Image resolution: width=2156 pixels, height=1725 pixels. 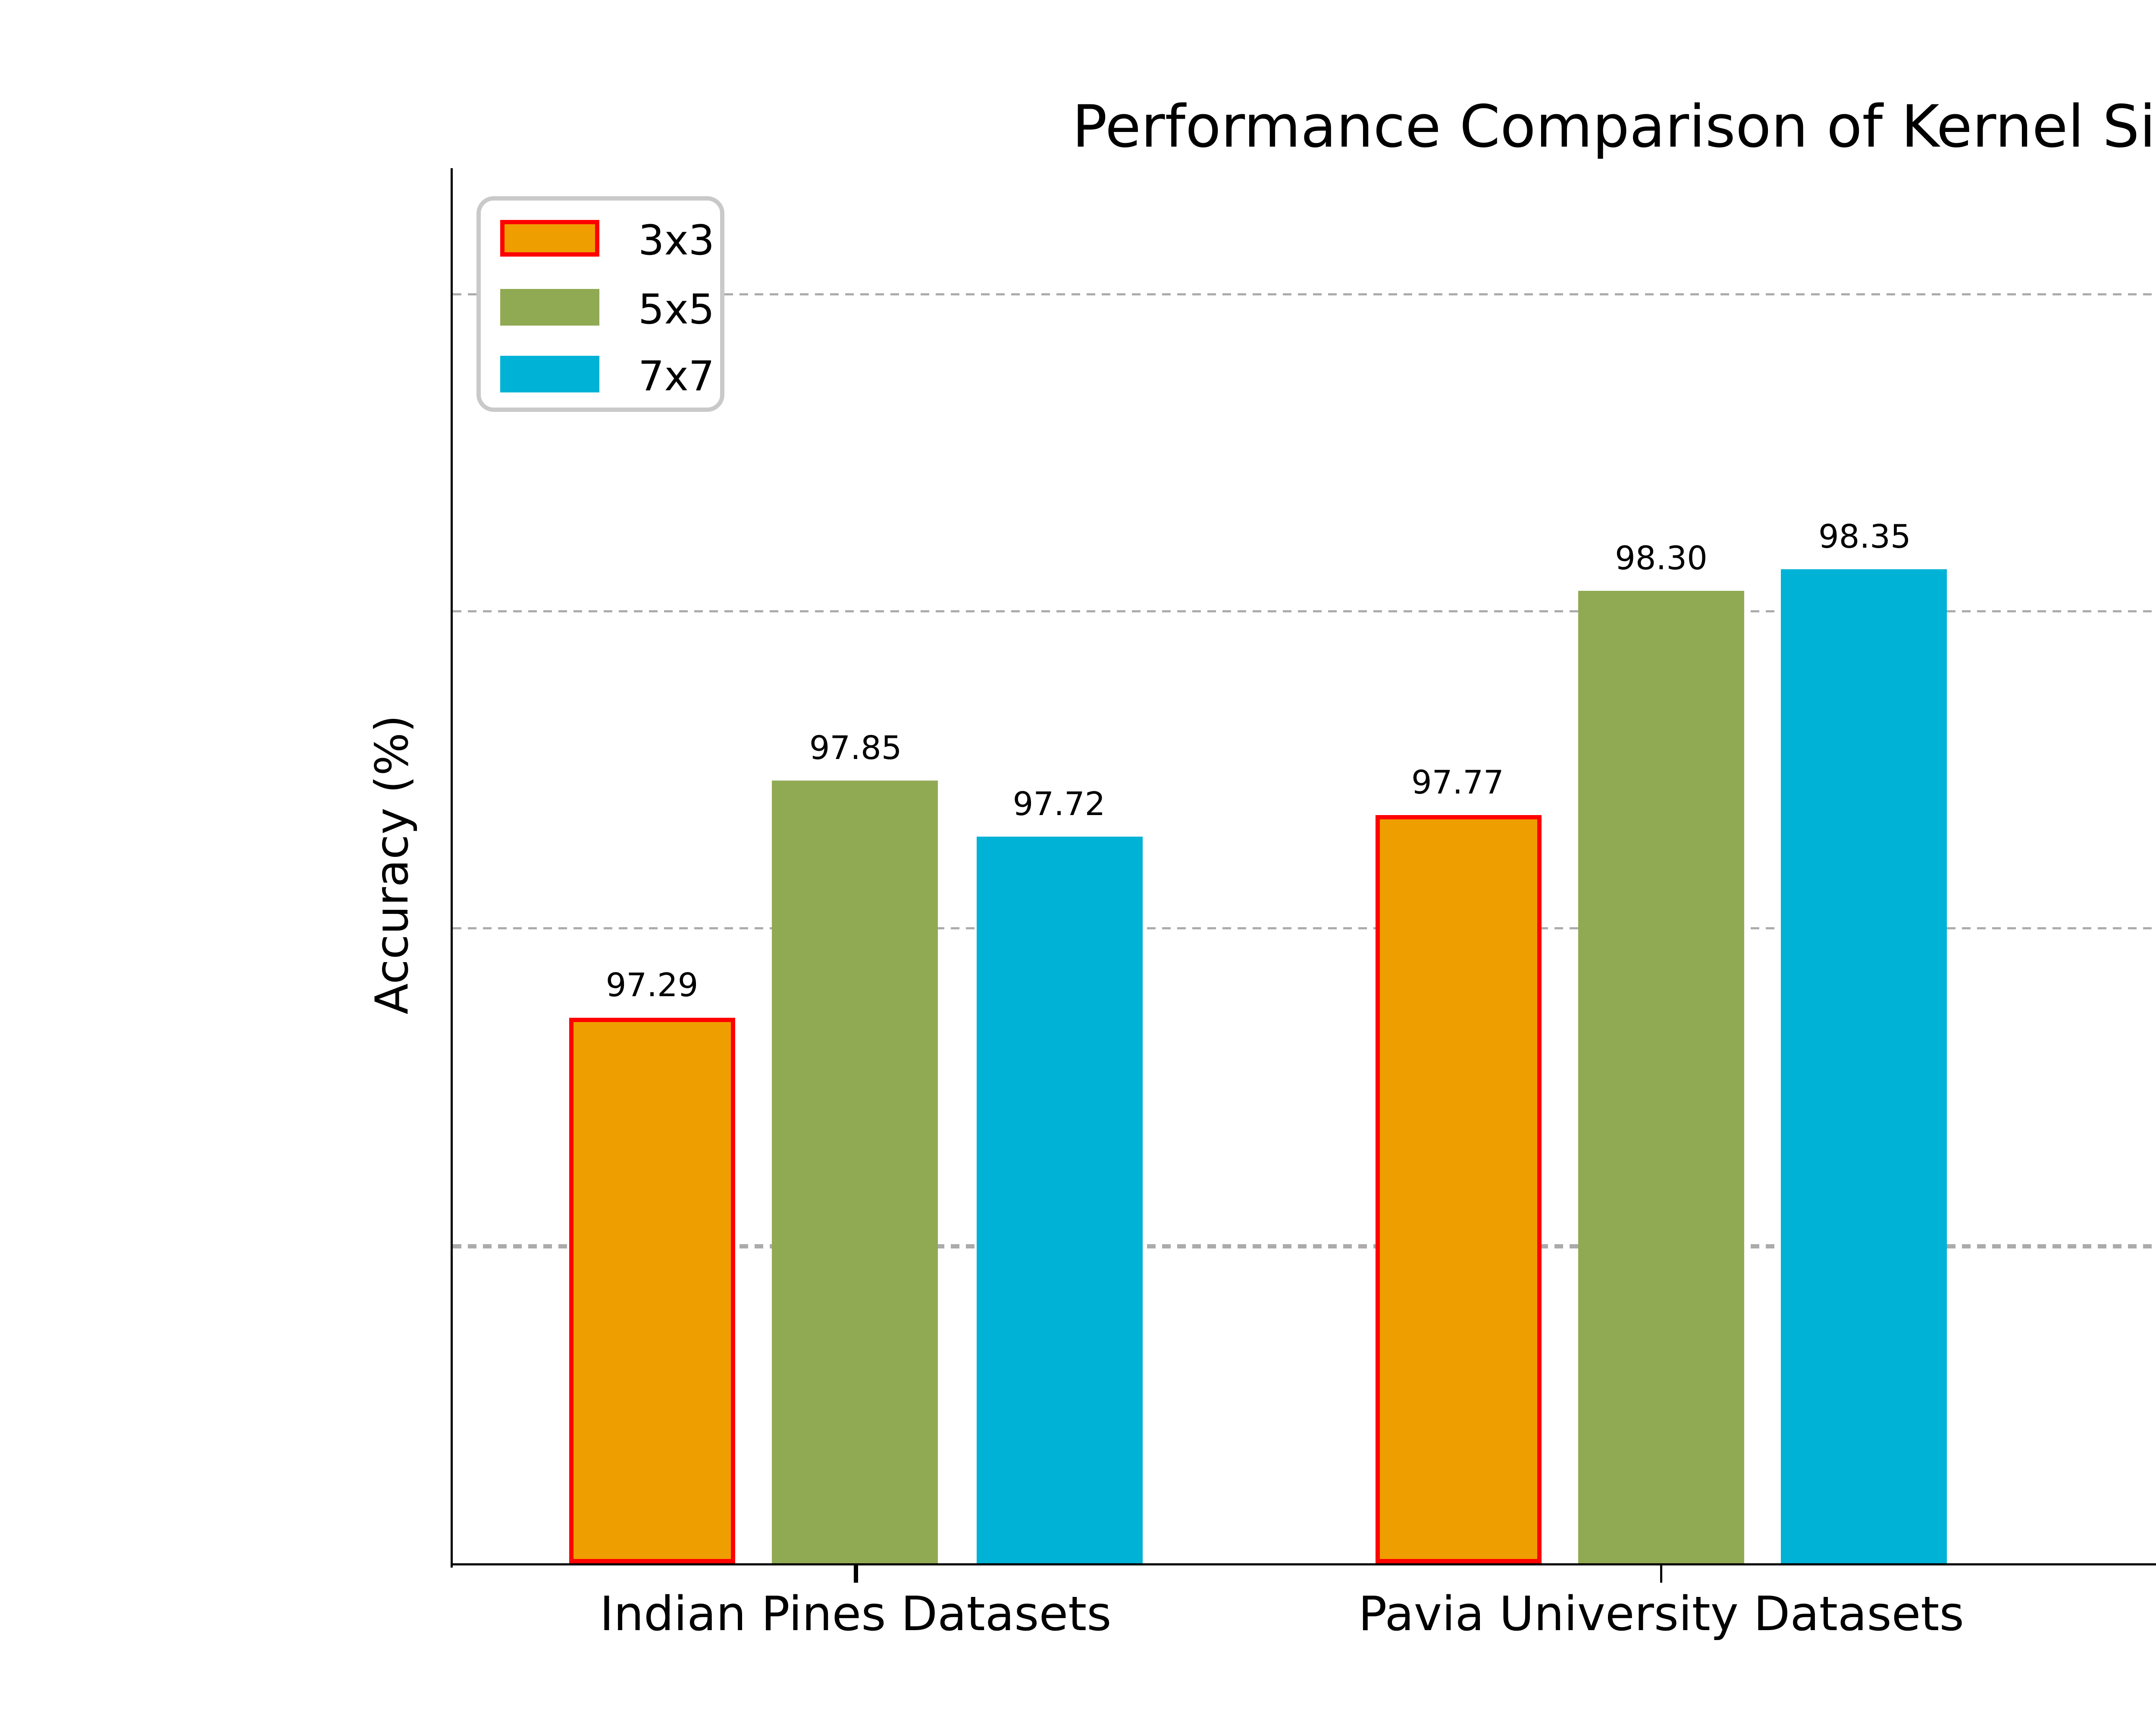 What do you see at coordinates (1059, 804) in the screenshot?
I see `bar-value-label: 97.72` at bounding box center [1059, 804].